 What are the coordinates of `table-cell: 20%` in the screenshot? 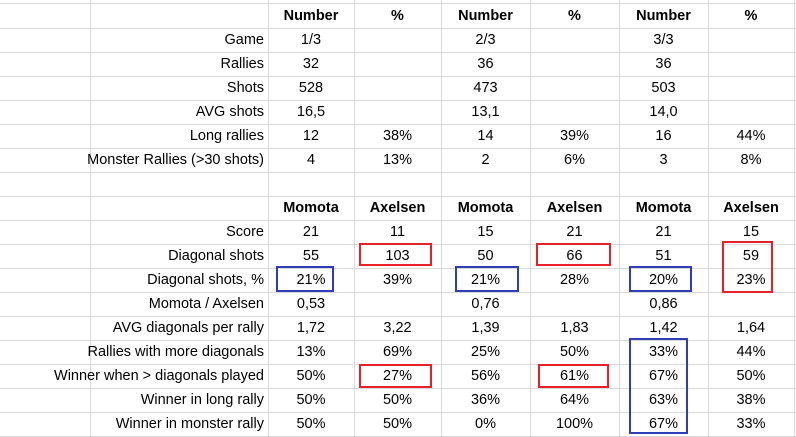 It's located at (663, 280).